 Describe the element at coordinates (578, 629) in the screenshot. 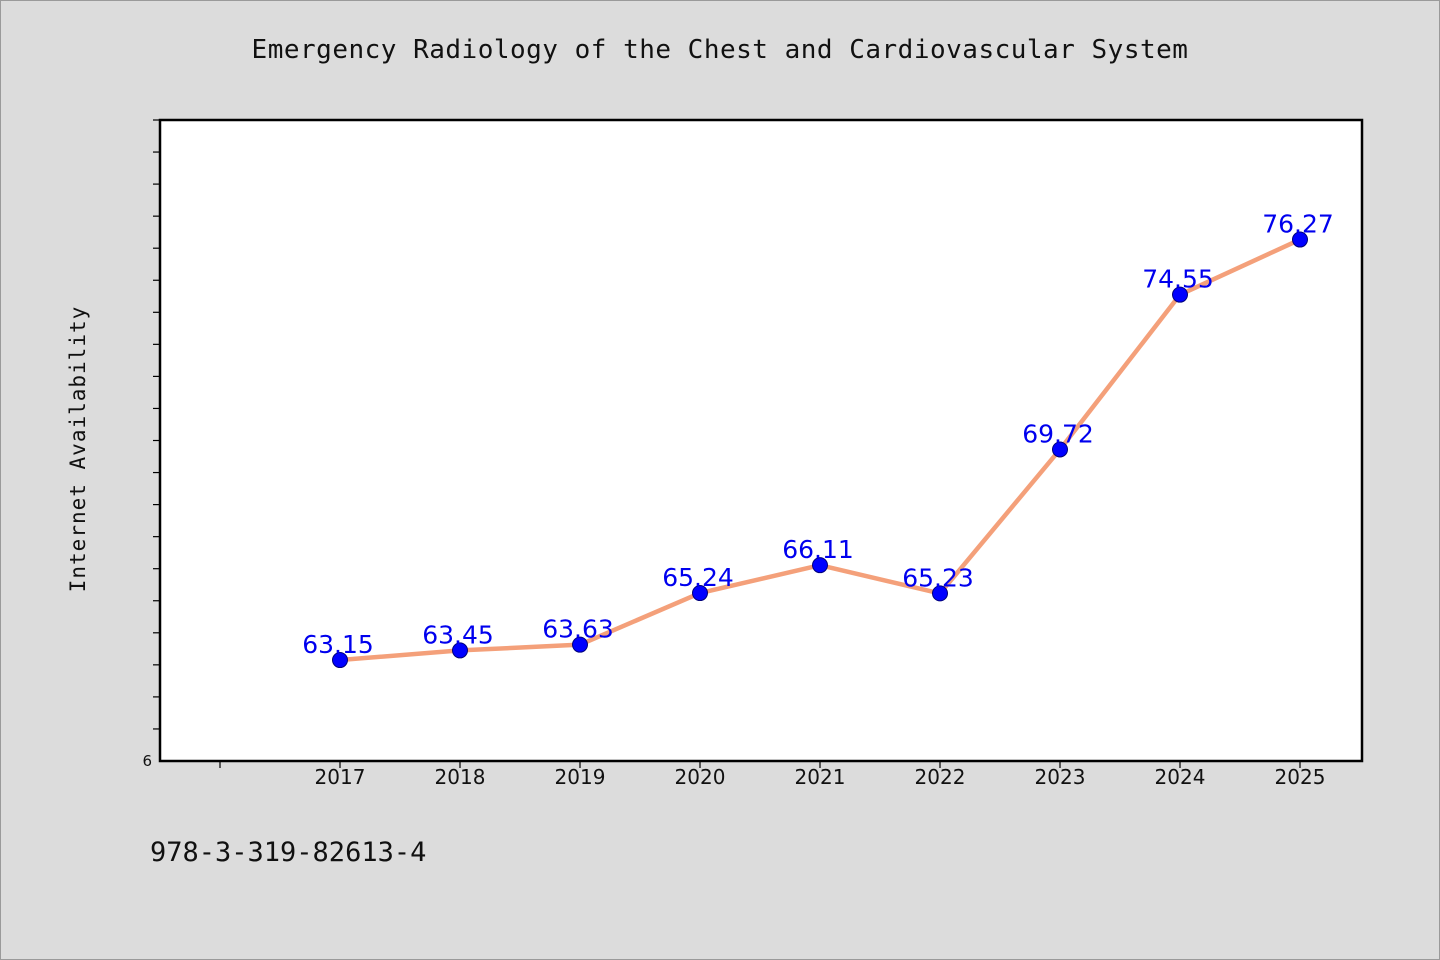

I see `data-label: 63.63` at that location.